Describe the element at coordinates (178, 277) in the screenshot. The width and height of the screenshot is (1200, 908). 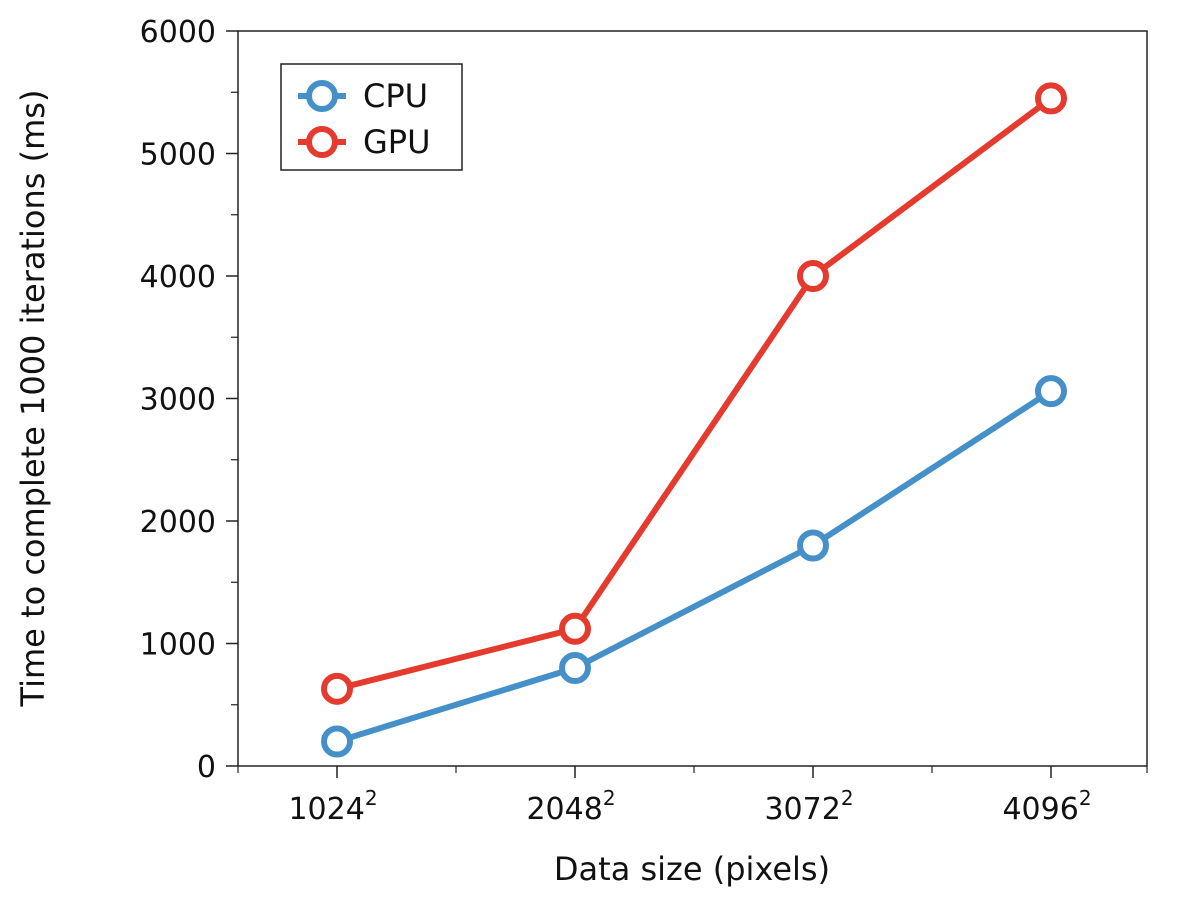
I see `y-tick-label: 4000` at that location.